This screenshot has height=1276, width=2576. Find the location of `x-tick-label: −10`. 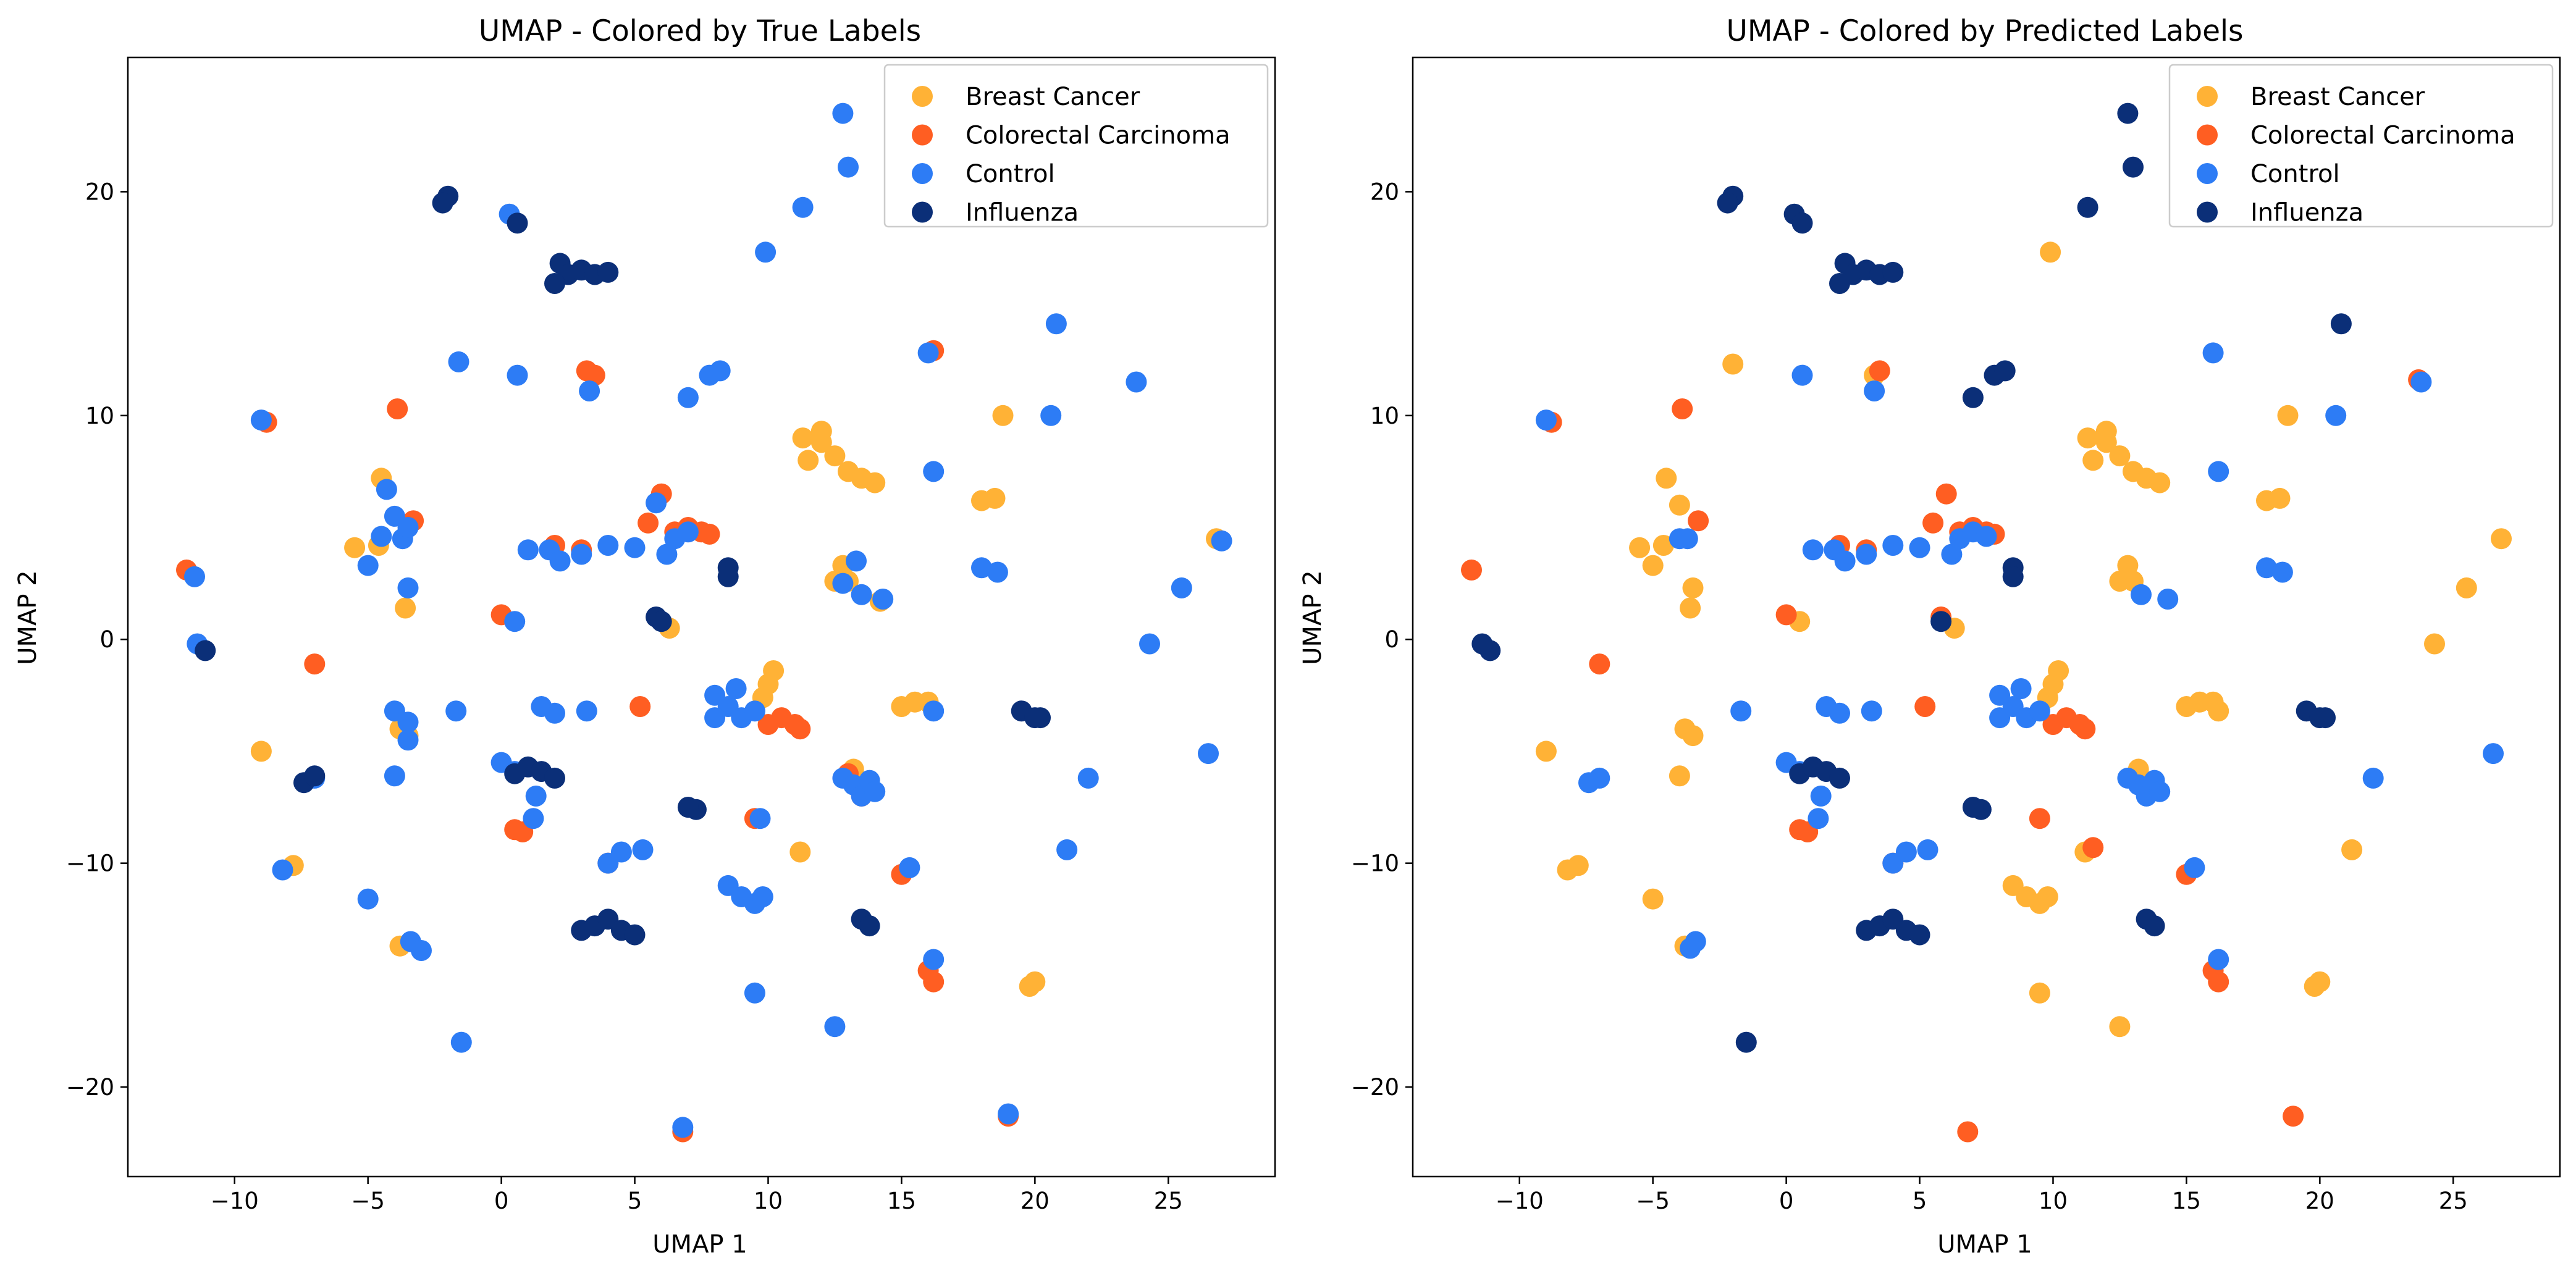

x-tick-label: −10 is located at coordinates (1520, 1201).